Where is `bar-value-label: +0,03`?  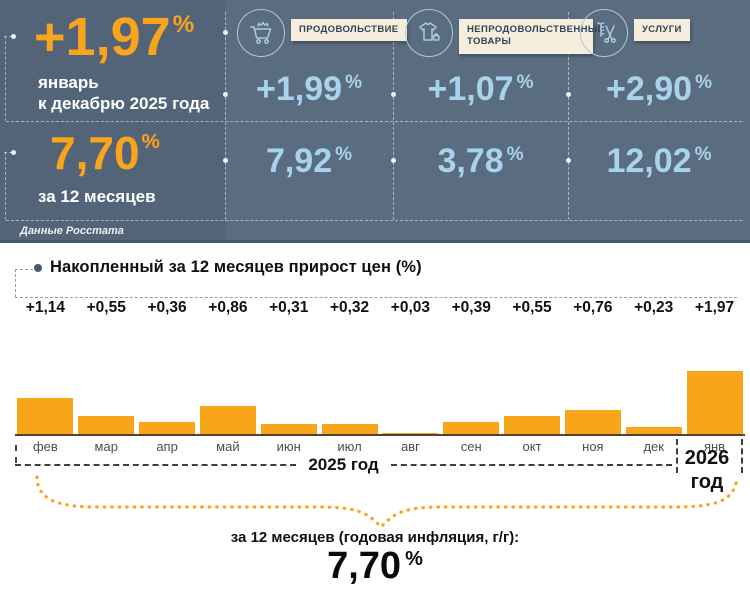
bar-value-label: +0,03 is located at coordinates (410, 307).